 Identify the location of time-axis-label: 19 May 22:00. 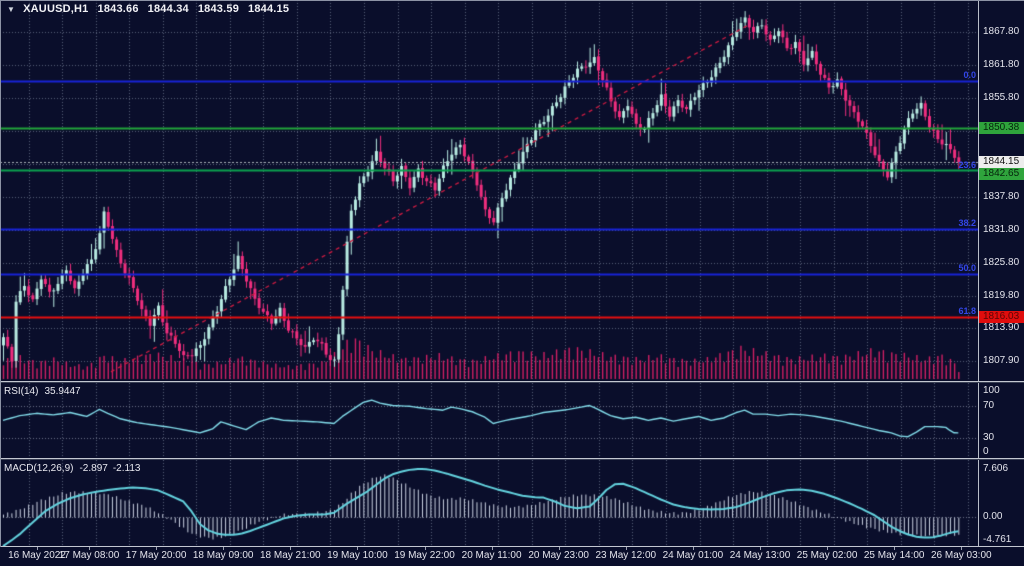
(424, 555).